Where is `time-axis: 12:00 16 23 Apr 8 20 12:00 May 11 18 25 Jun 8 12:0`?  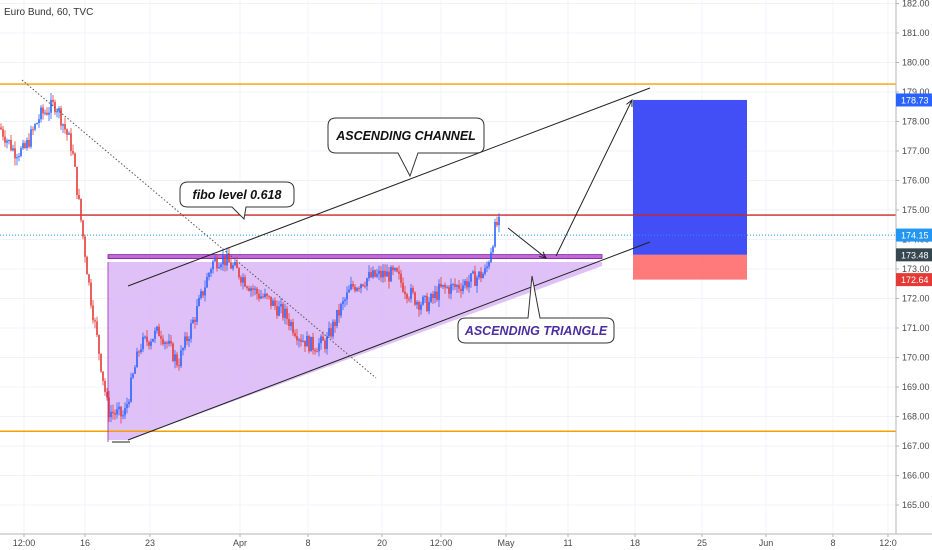
time-axis: 12:00 16 23 Apr 8 20 12:00 May 11 18 25 Jun 8 12:0 is located at coordinates (466, 540).